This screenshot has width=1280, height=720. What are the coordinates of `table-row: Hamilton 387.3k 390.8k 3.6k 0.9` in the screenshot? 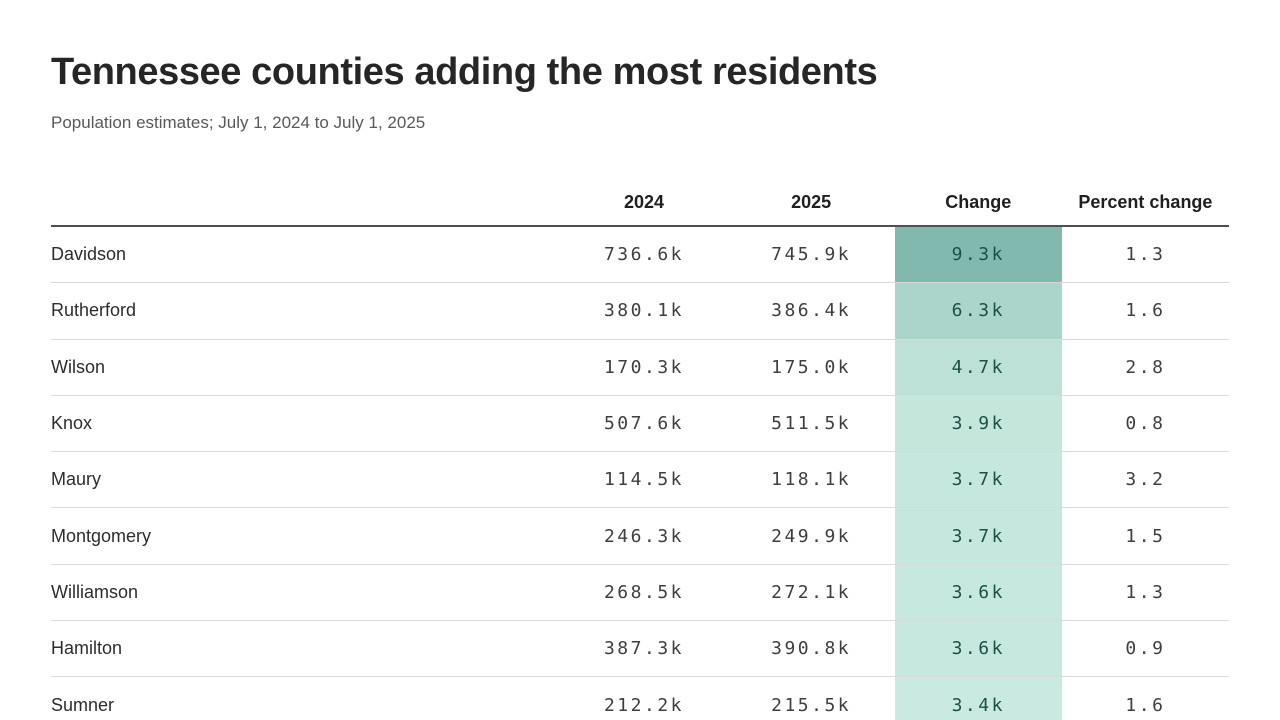 It's located at (640, 649).